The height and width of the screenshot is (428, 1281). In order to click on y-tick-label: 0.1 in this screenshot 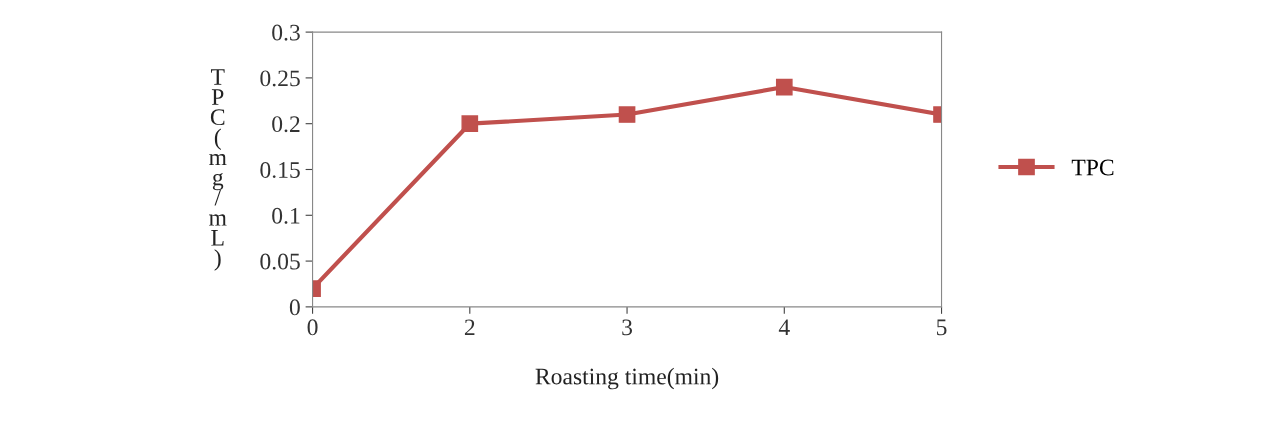, I will do `click(286, 215)`.